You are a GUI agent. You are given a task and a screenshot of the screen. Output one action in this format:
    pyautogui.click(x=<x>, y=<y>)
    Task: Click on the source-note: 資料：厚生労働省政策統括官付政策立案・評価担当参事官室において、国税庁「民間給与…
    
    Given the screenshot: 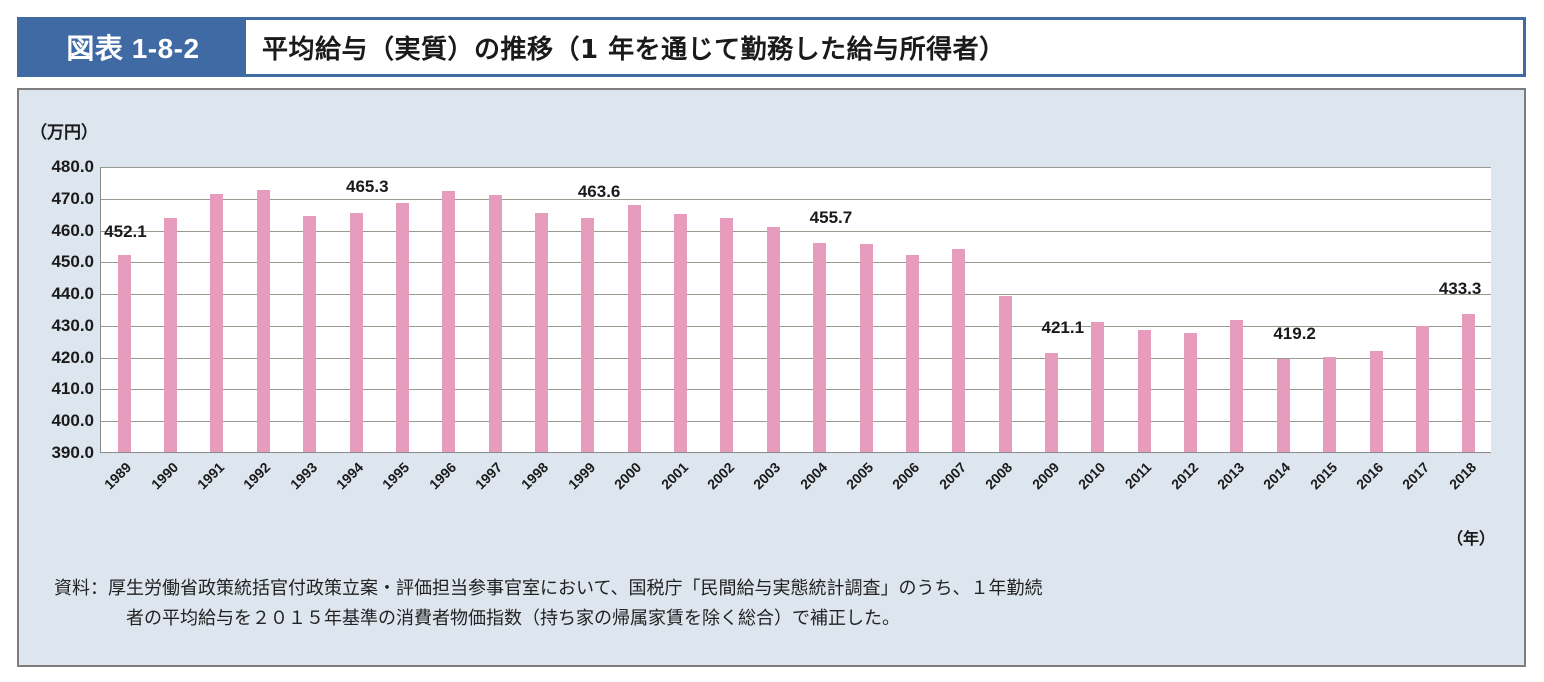 What is the action you would take?
    pyautogui.click(x=779, y=604)
    